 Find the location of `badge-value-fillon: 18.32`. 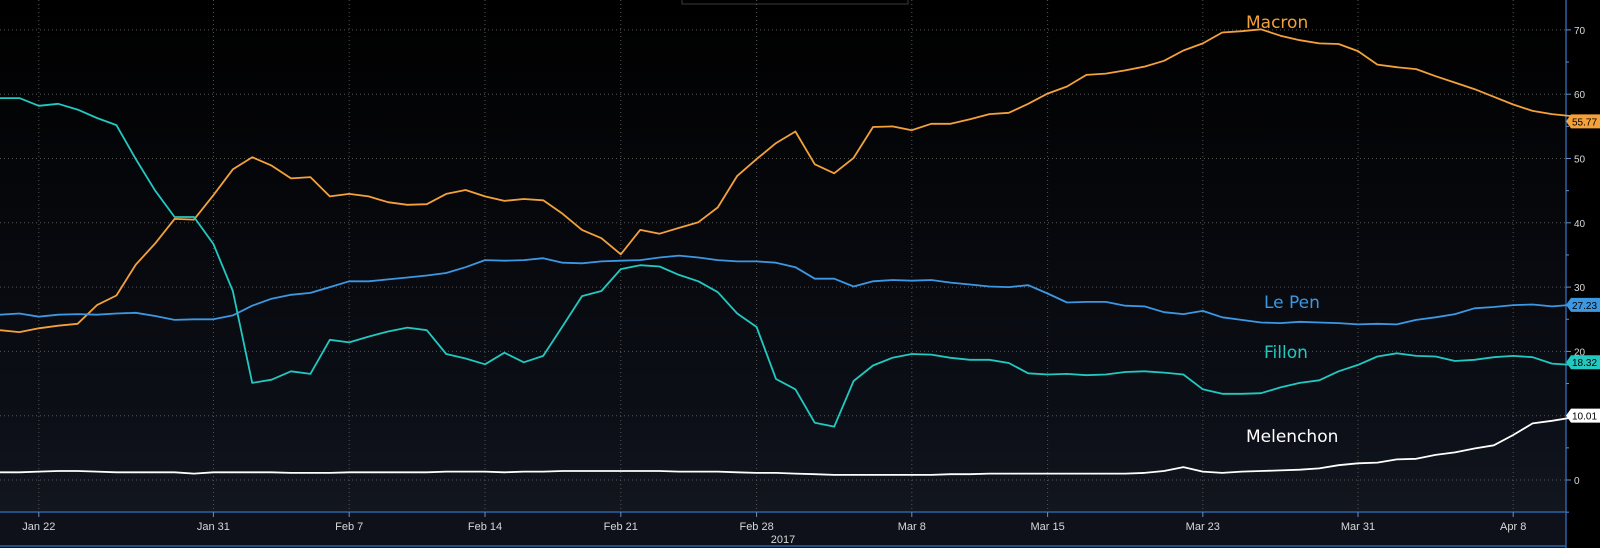

badge-value-fillon: 18.32 is located at coordinates (1584, 363).